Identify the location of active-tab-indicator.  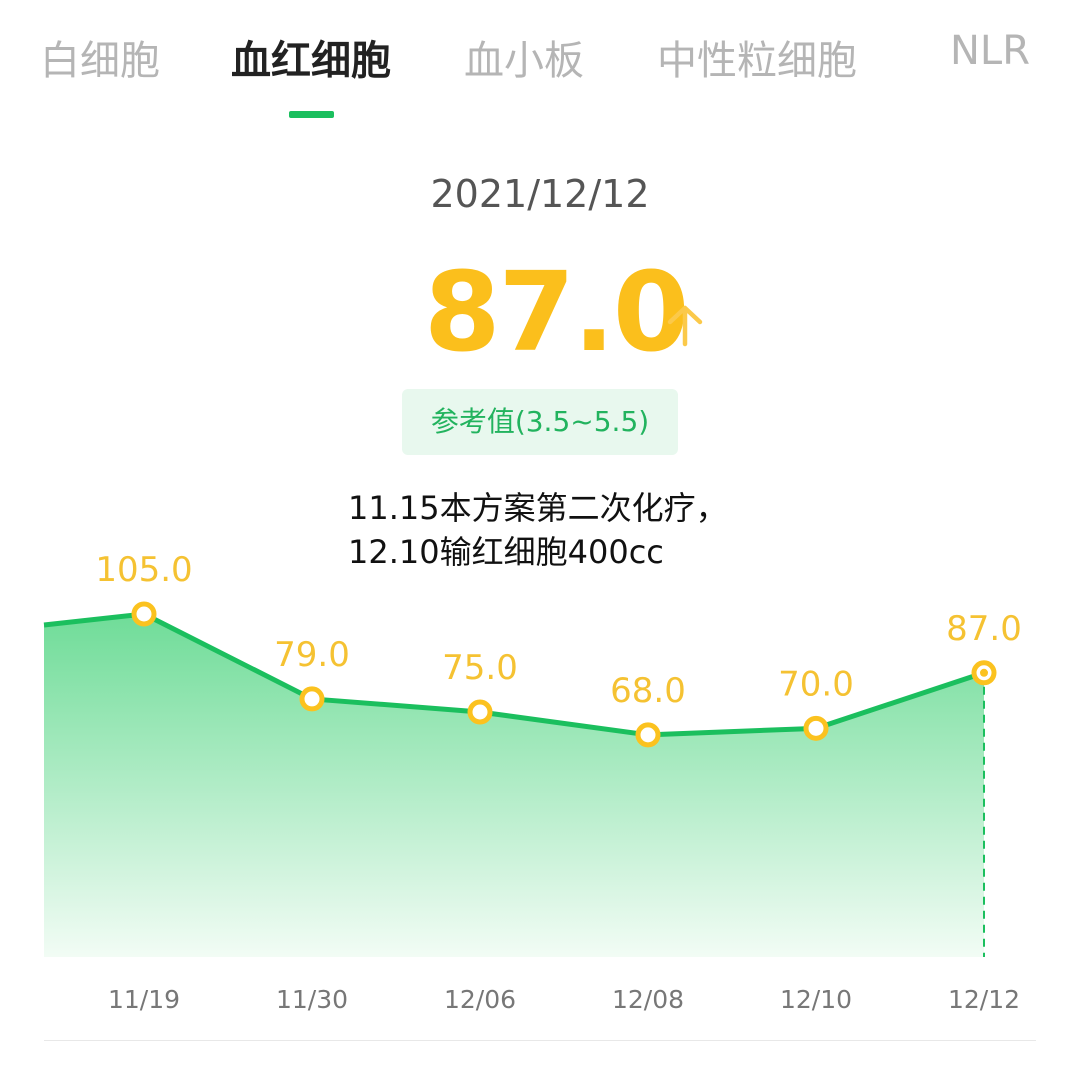
(311, 114).